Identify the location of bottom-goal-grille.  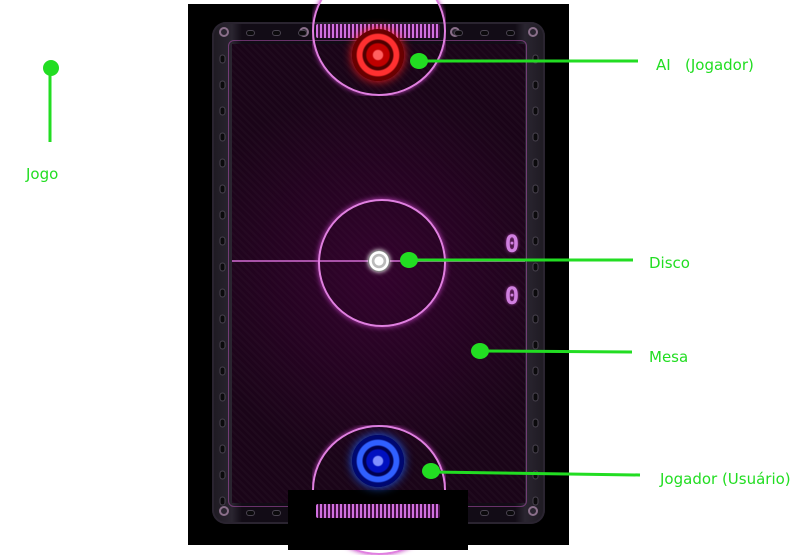
(378, 511).